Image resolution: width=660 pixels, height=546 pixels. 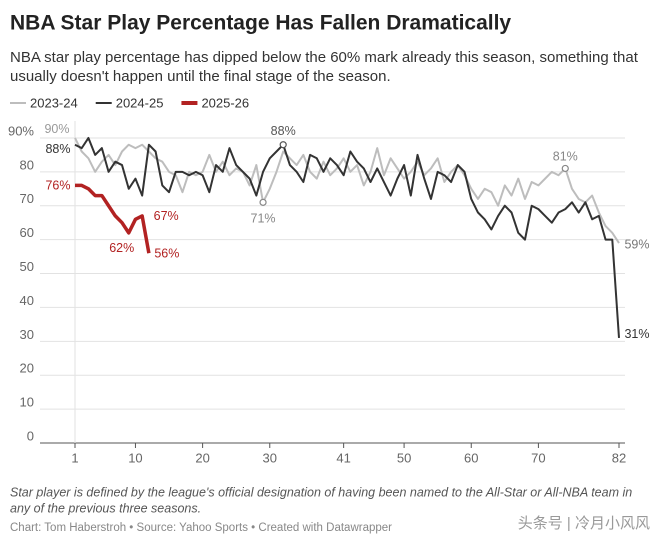 I want to click on legend-label: 2025-26, so click(x=225, y=102).